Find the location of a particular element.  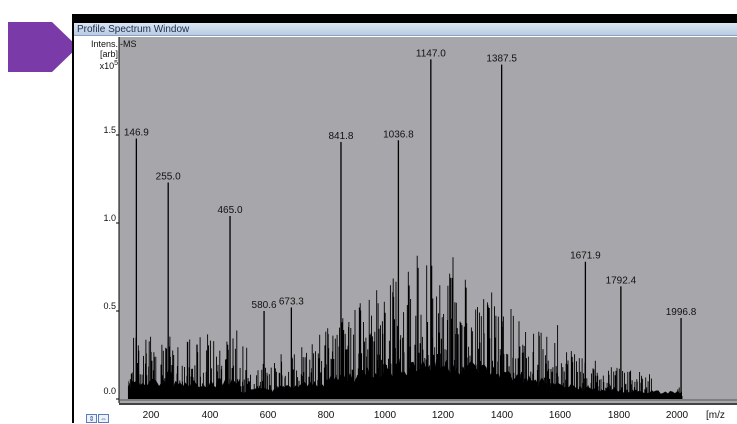

x-tick-label: 1400 is located at coordinates (502, 415).